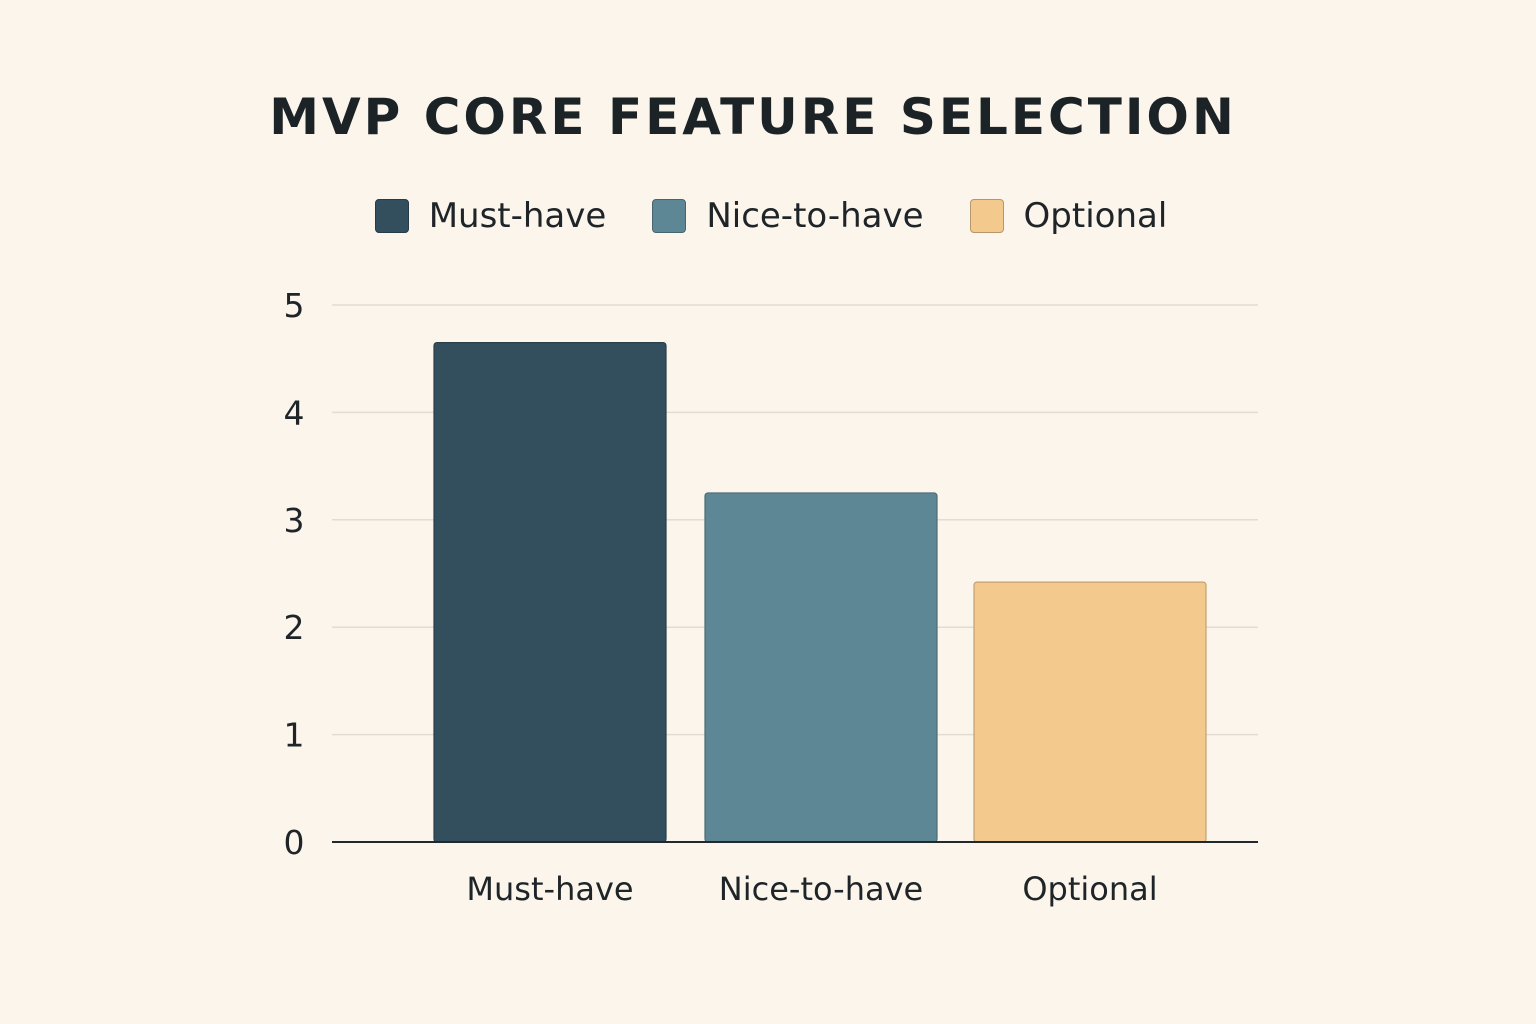 This screenshot has height=1024, width=1536. Describe the element at coordinates (391, 216) in the screenshot. I see `legend-swatch-must-have` at that location.